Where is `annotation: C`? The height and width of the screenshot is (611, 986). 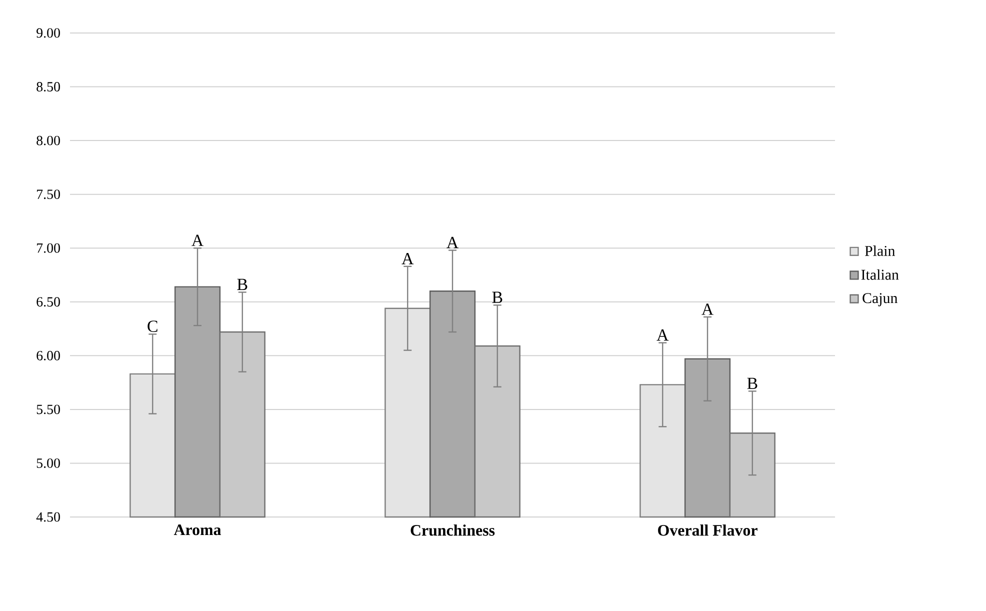
annotation: C is located at coordinates (153, 326).